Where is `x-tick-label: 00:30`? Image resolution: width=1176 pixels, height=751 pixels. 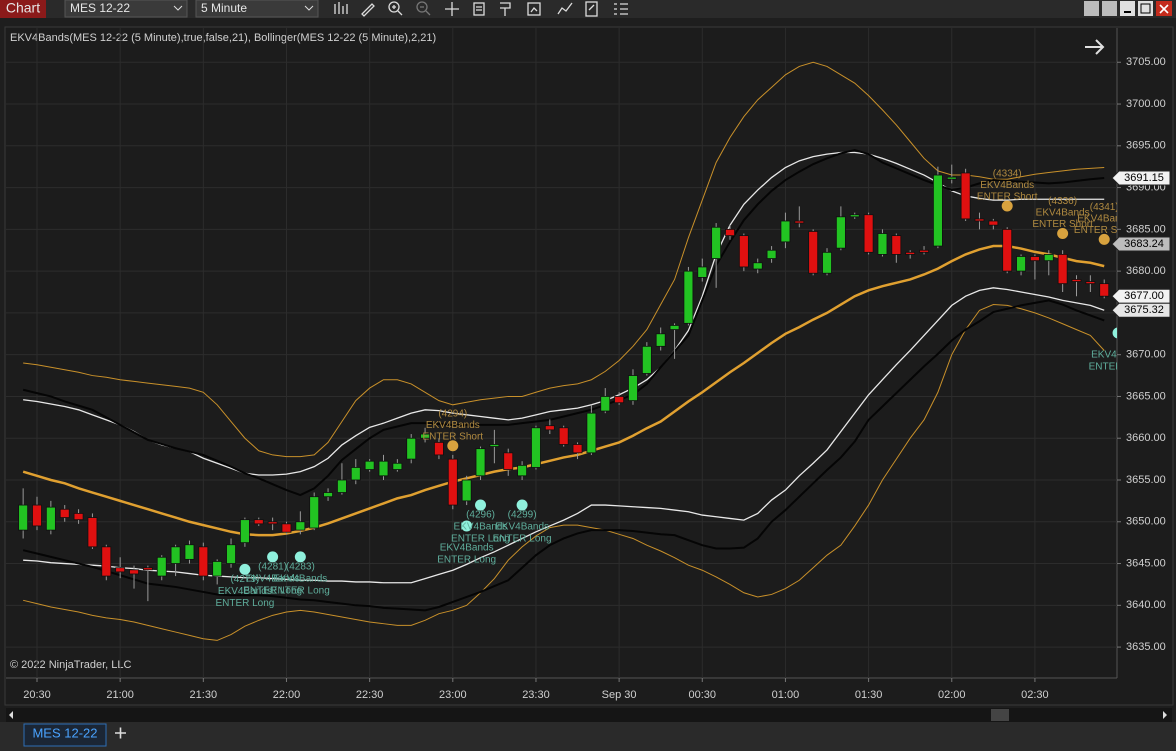
x-tick-label: 00:30 is located at coordinates (703, 695).